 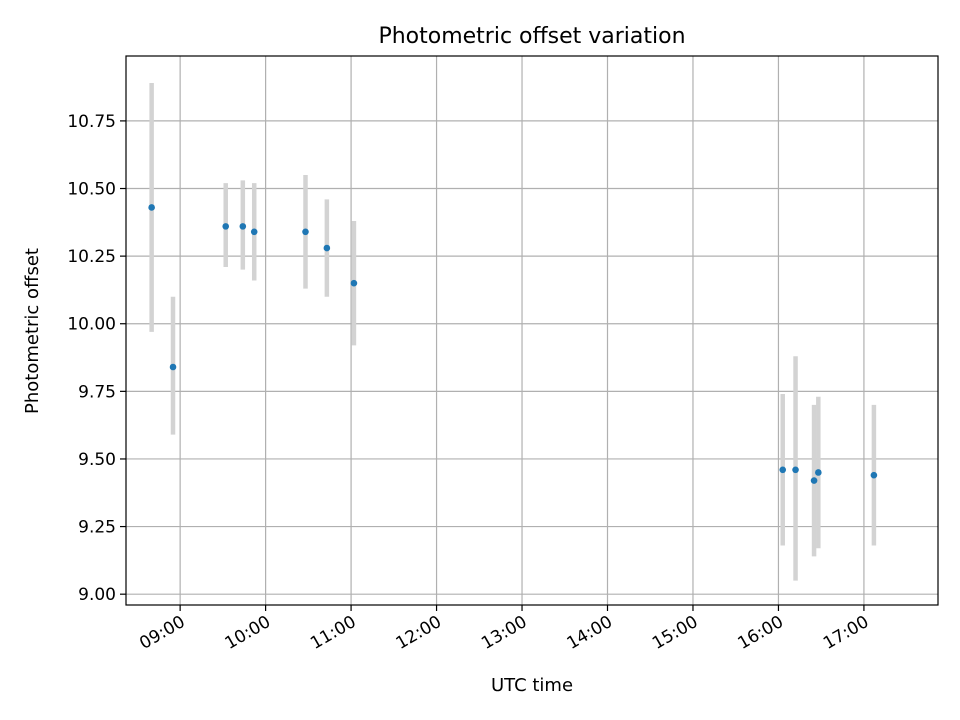 I want to click on x-tick-label: 13:00, so click(x=504, y=633).